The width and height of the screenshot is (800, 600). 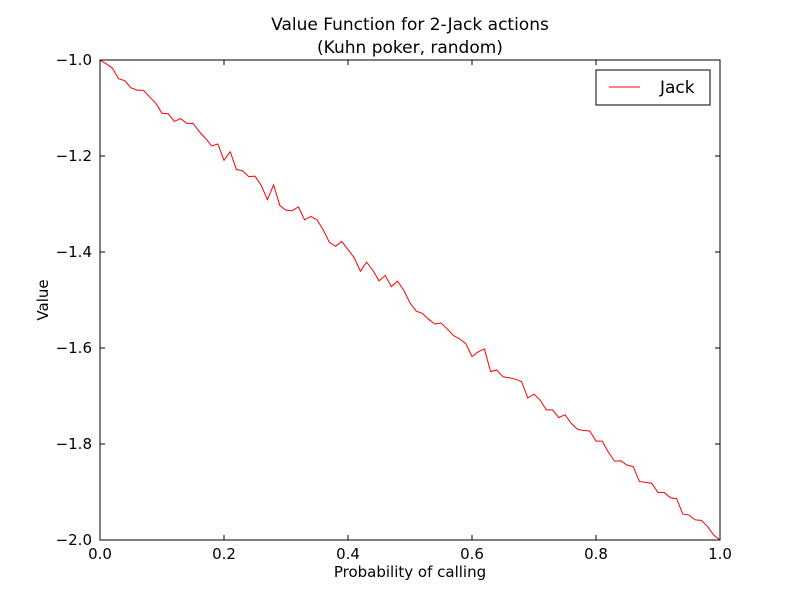 What do you see at coordinates (410, 572) in the screenshot?
I see `x-axis-label: Probability of calling` at bounding box center [410, 572].